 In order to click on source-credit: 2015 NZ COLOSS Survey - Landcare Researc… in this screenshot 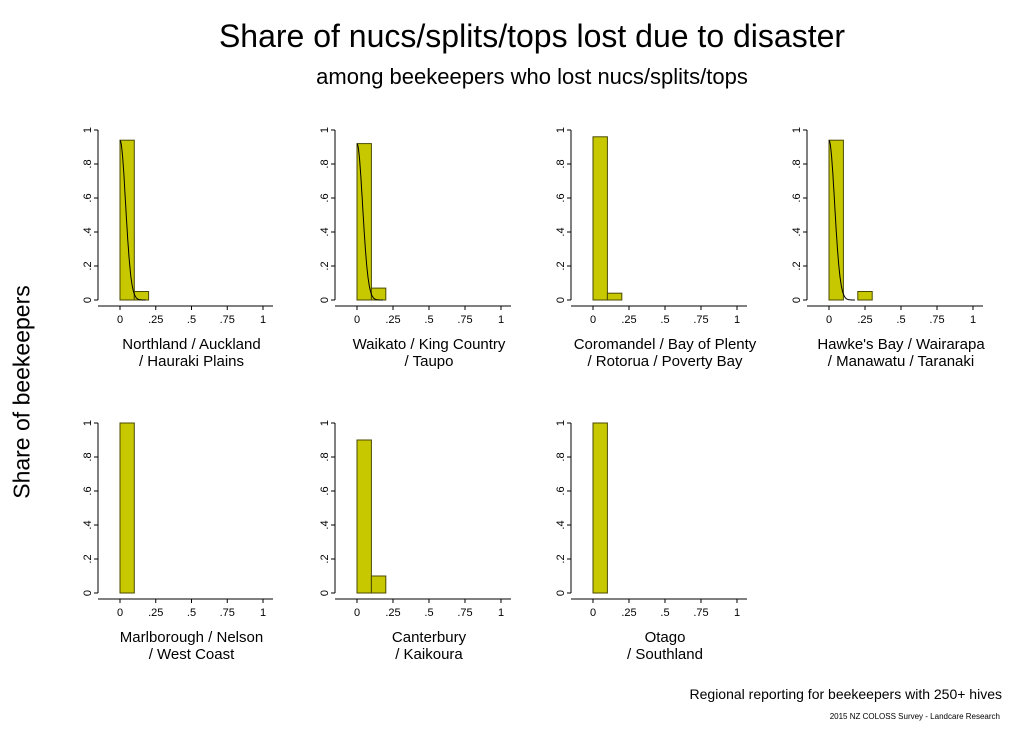, I will do `click(914, 716)`.